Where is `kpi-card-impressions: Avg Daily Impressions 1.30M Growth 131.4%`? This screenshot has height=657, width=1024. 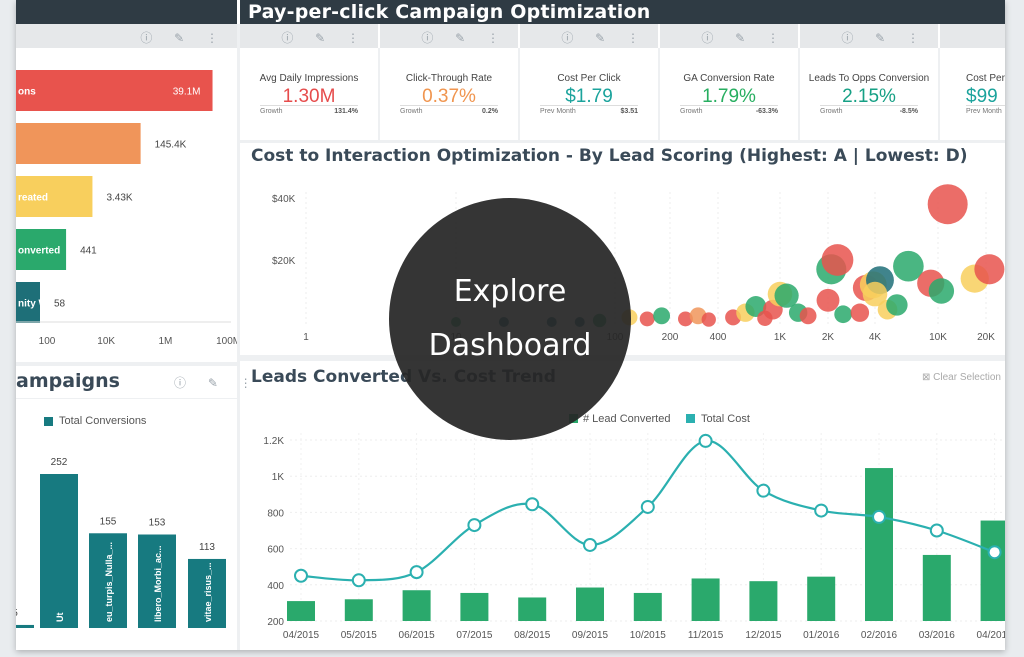 kpi-card-impressions: Avg Daily Impressions 1.30M Growth 131.4% is located at coordinates (310, 94).